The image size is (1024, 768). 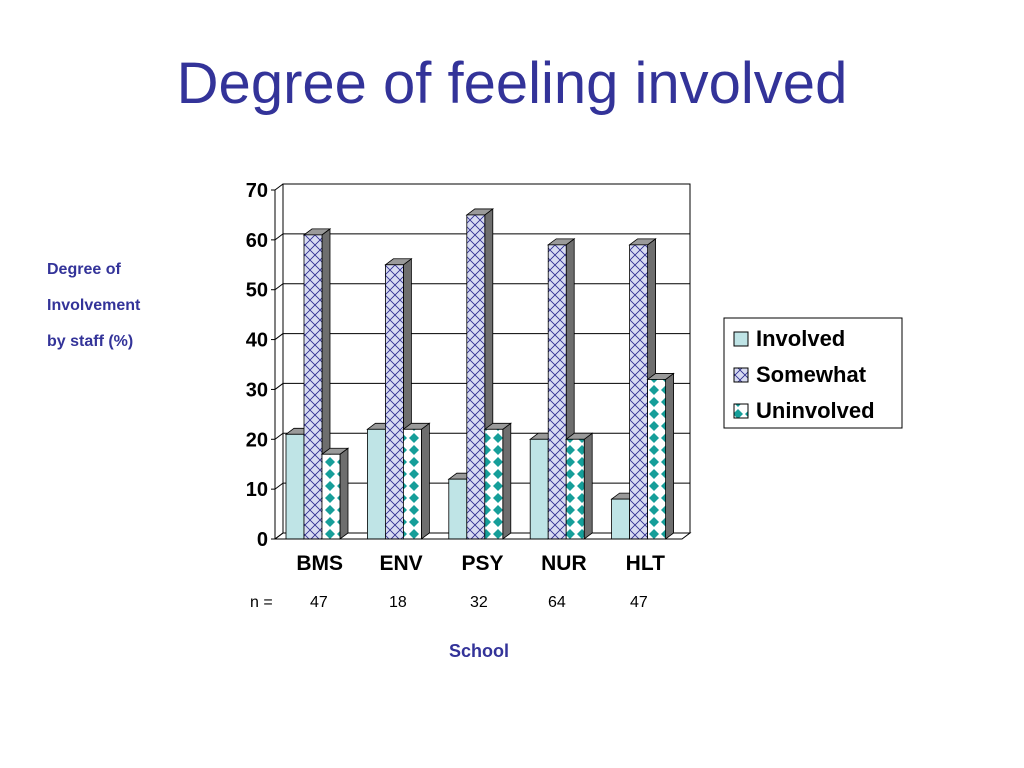 I want to click on bar-involved-nur, so click(x=539, y=489).